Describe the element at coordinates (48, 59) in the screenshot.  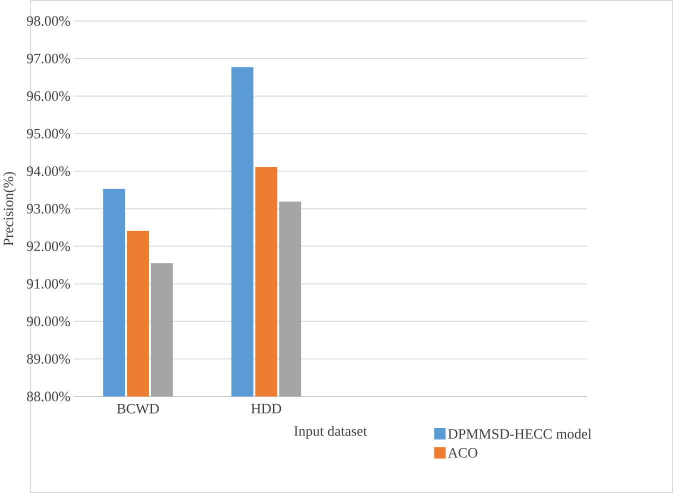
I see `y-tick-label: 97.00%` at that location.